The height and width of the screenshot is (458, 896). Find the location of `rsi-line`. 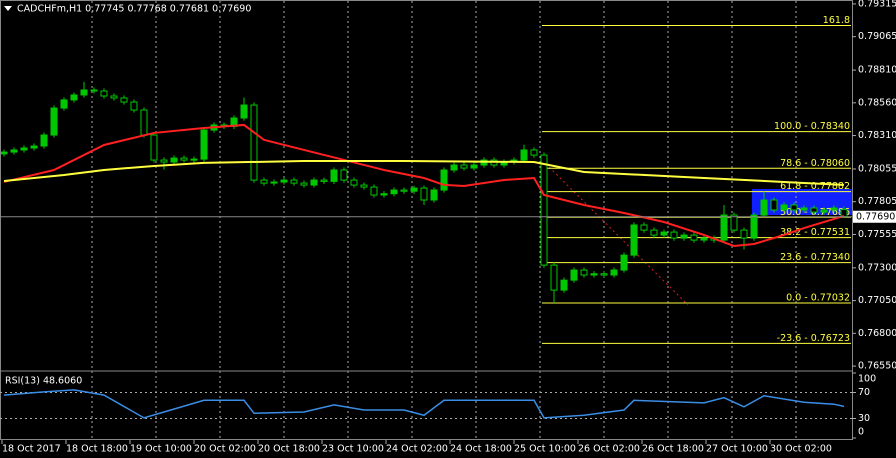

rsi-line is located at coordinates (424, 404).